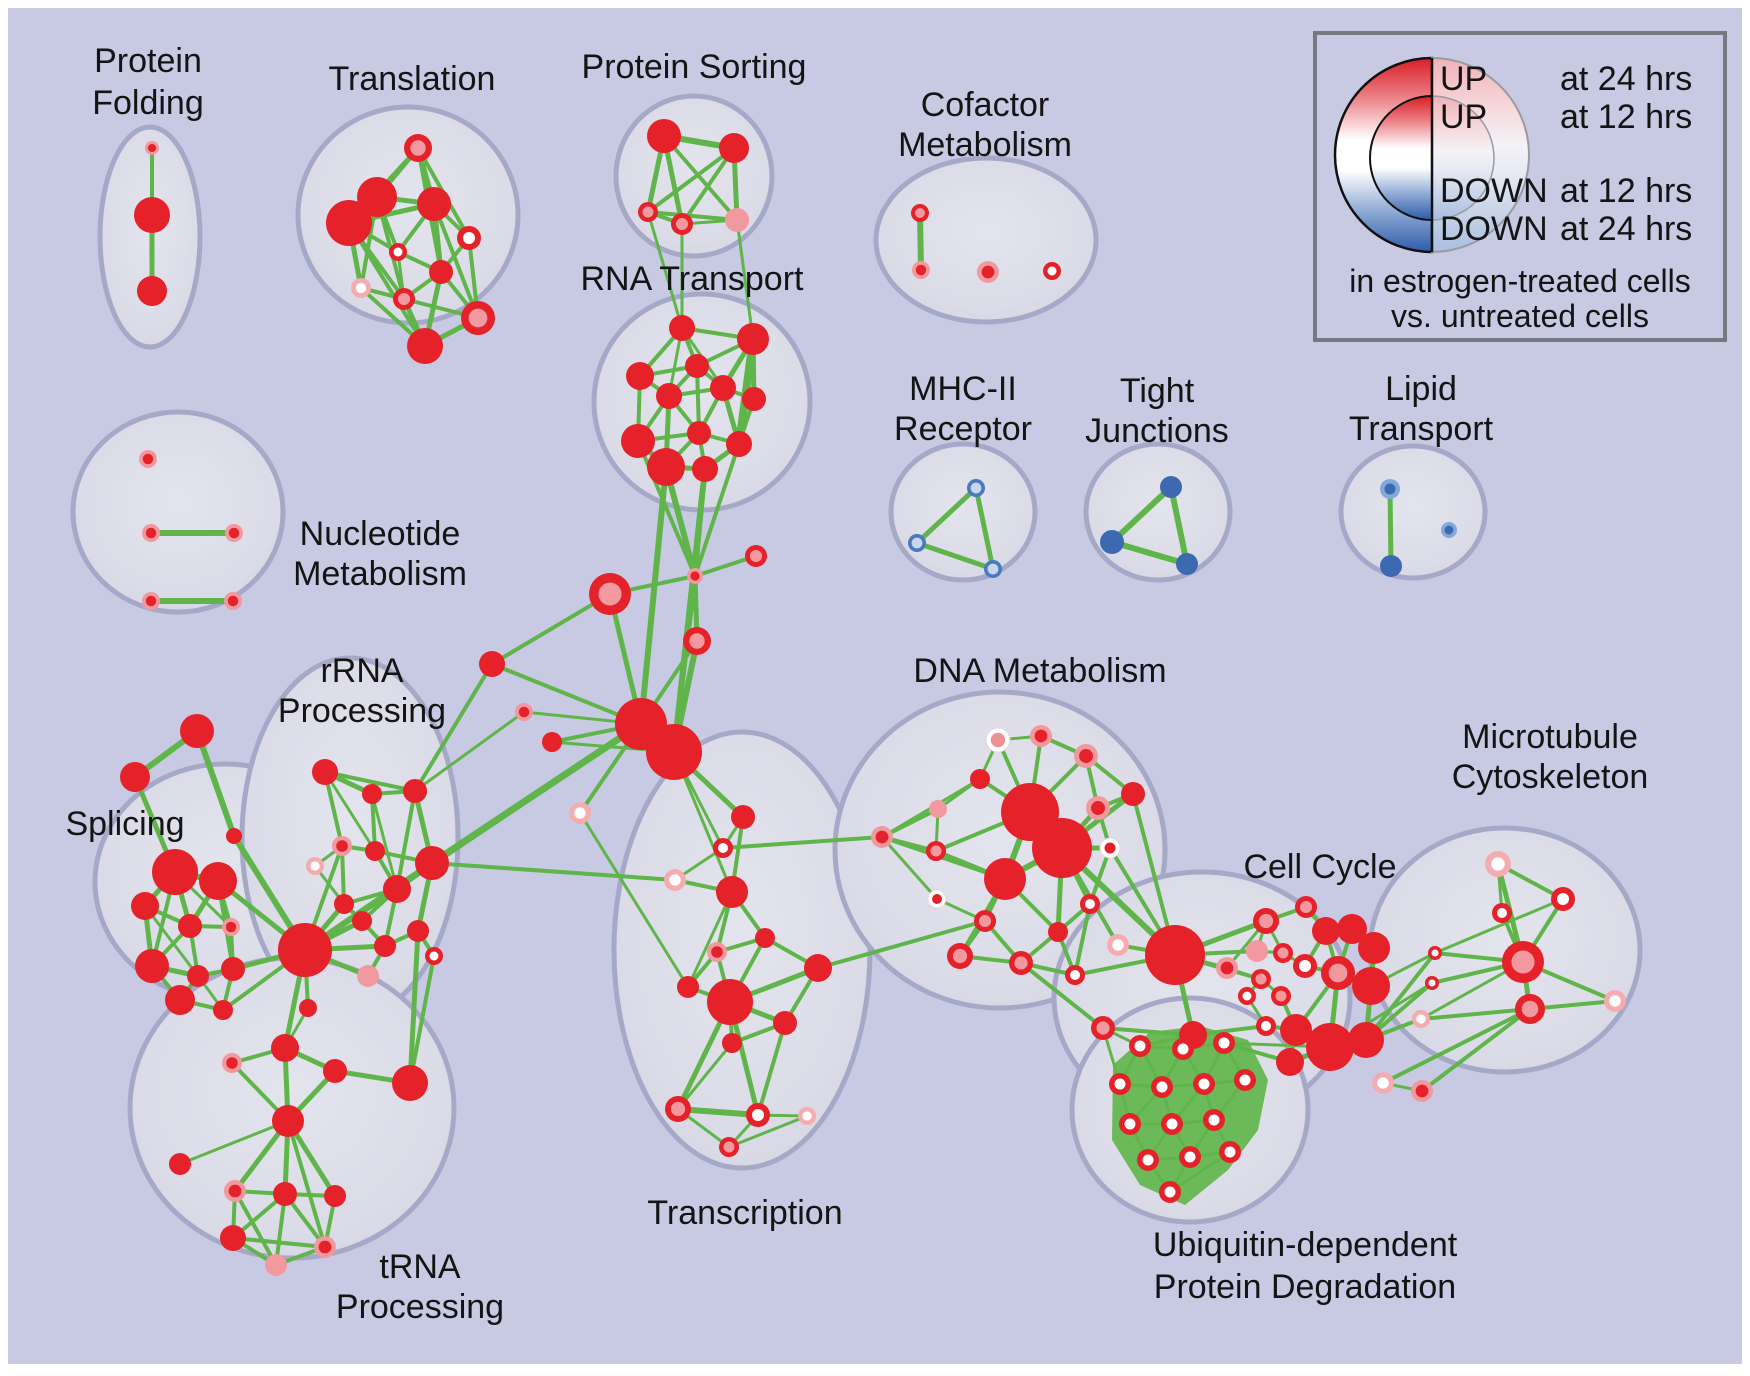  Describe the element at coordinates (397, 889) in the screenshot. I see `node-rr7-outer` at that location.